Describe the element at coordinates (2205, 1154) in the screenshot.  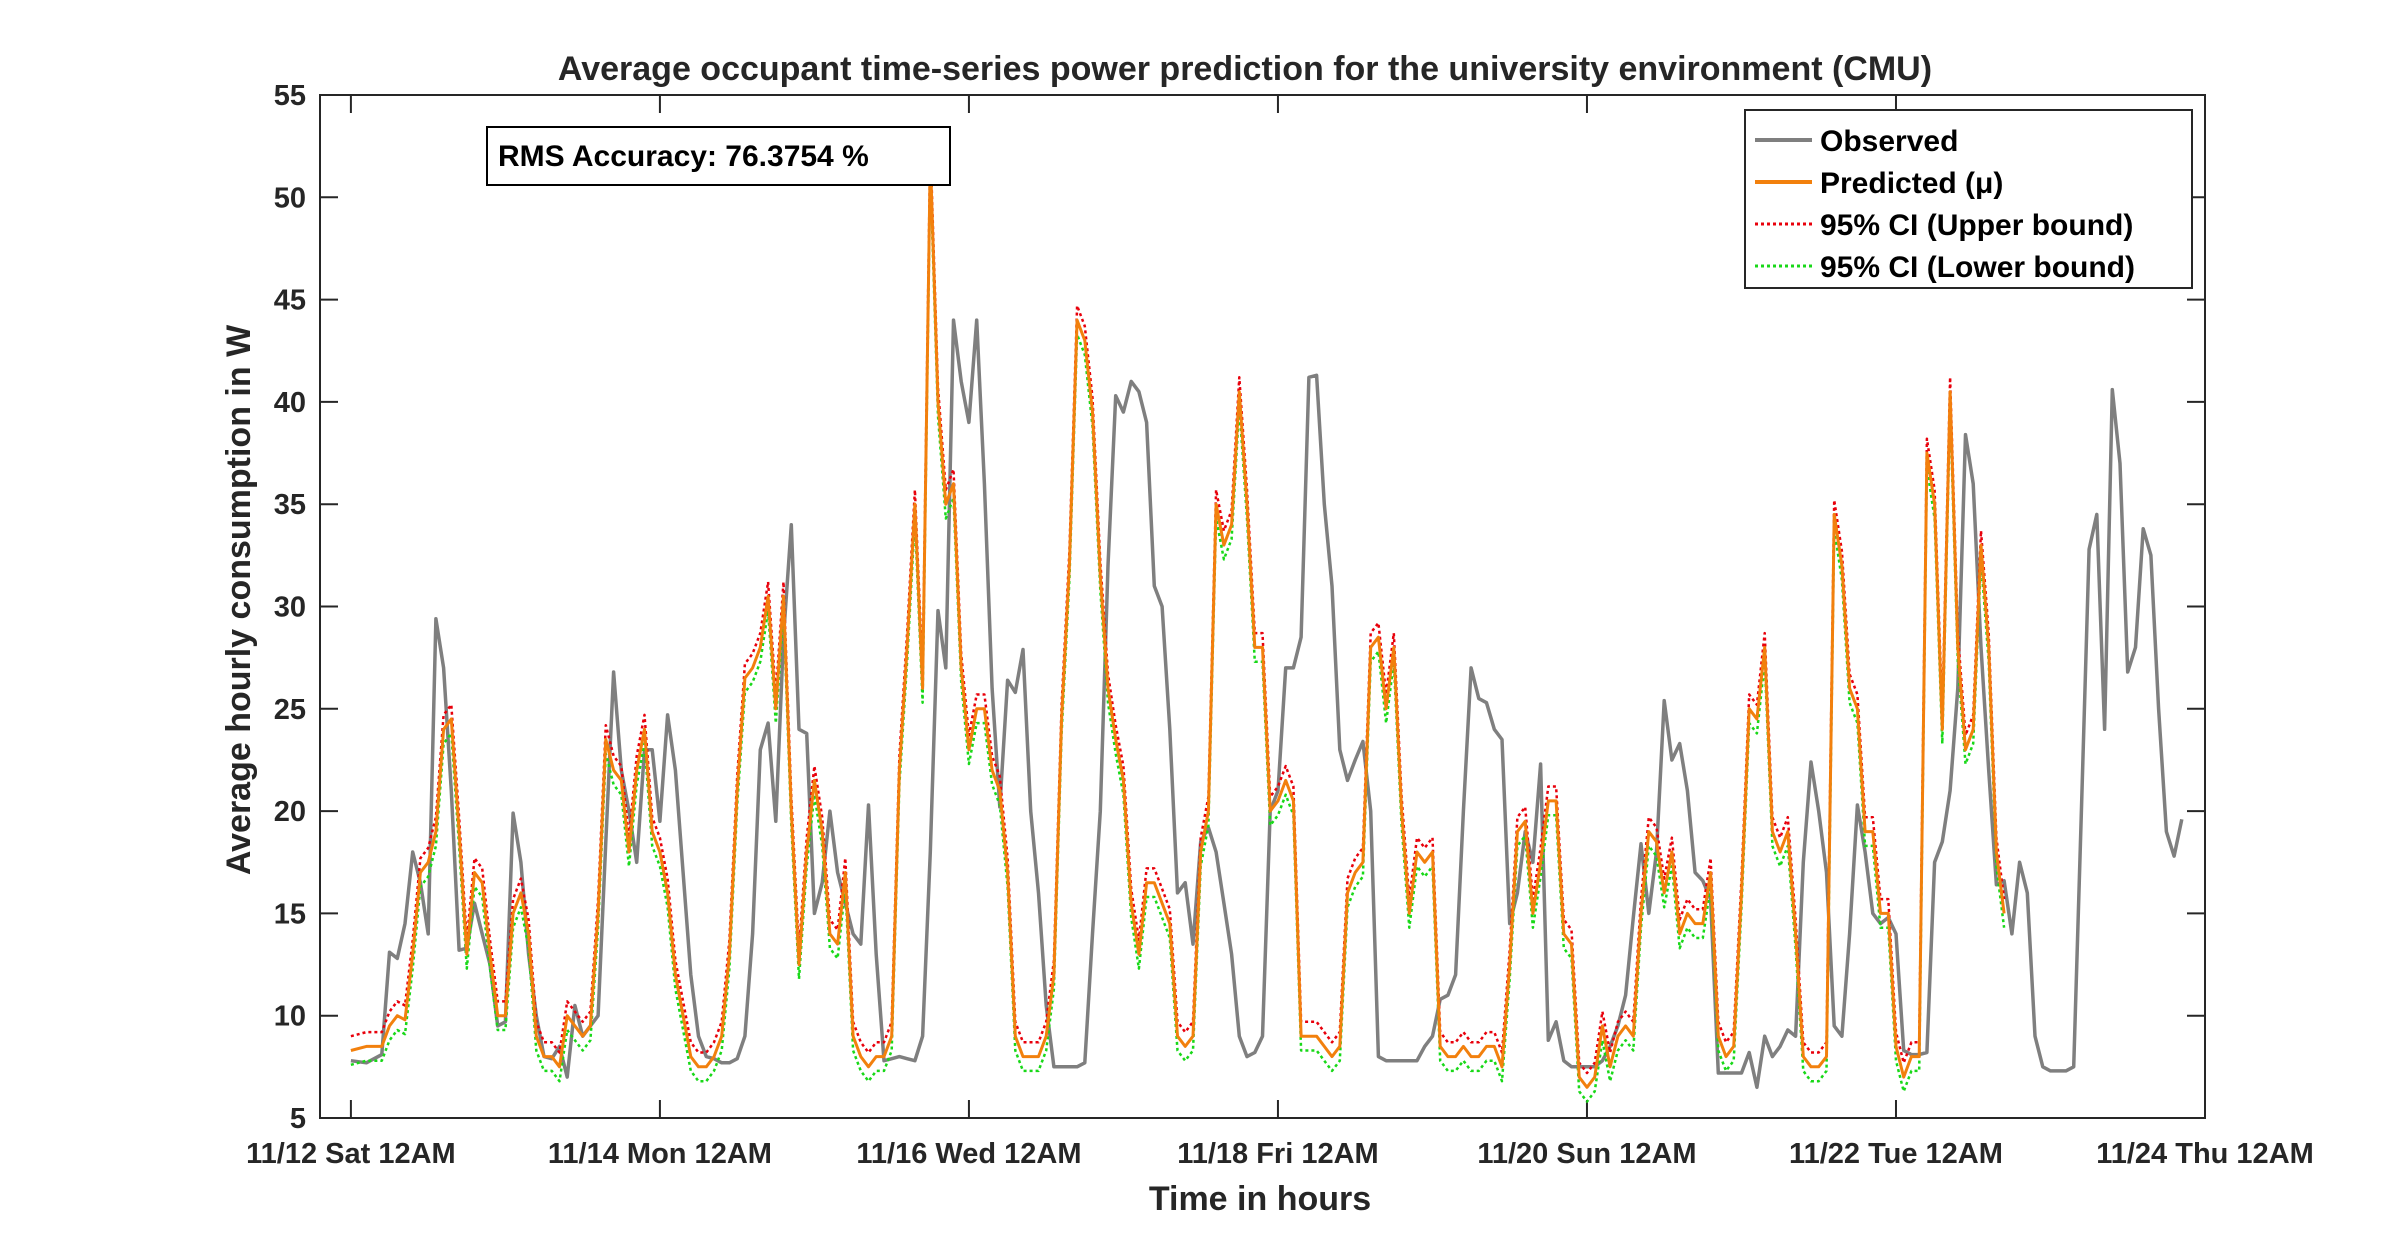
I see `x-tick-label: 11/24 Thu 12AM` at that location.